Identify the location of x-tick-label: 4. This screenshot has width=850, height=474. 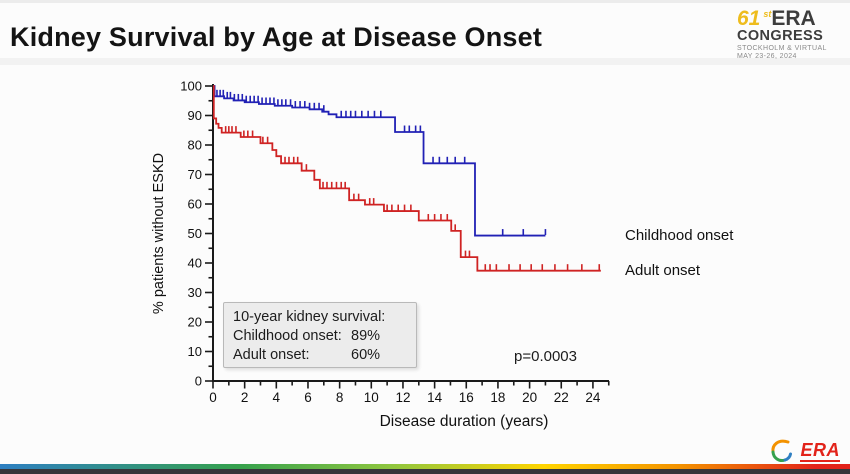
(277, 397).